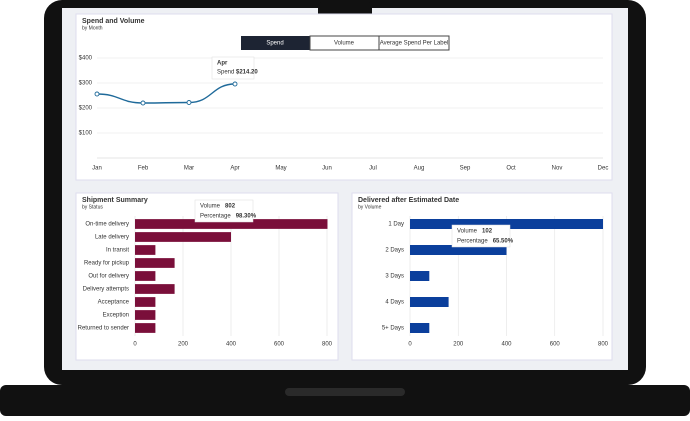 The image size is (690, 421). What do you see at coordinates (503, 242) in the screenshot?
I see `tooltip-value: 65.50%` at bounding box center [503, 242].